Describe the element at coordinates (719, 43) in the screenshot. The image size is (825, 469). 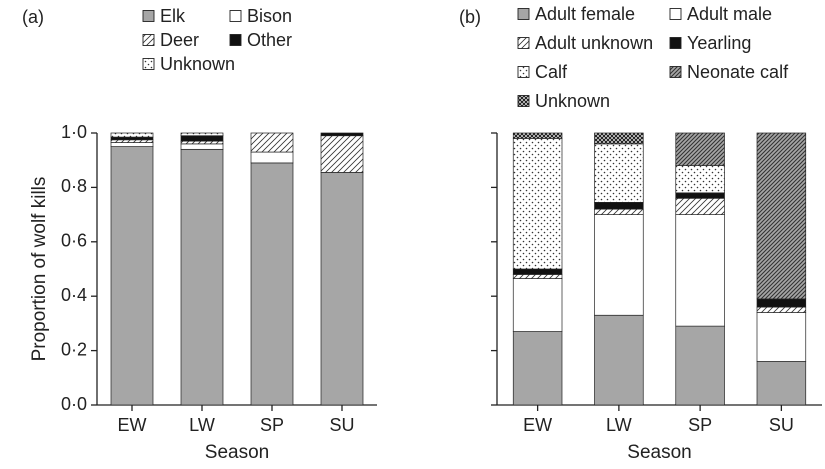
I see `legend-label: Yearling` at that location.